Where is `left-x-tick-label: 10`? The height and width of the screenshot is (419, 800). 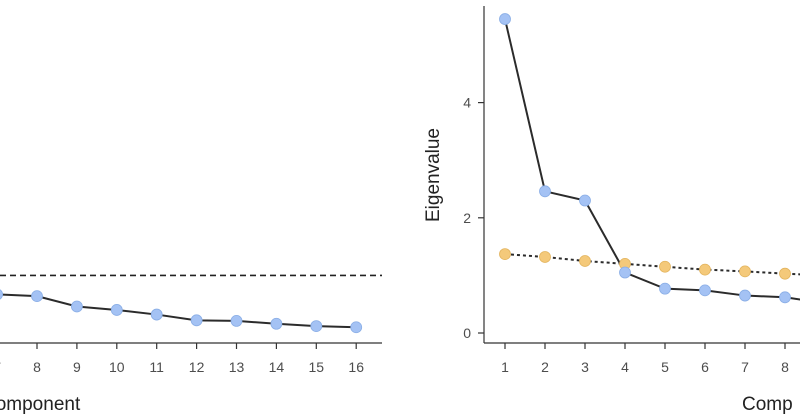 left-x-tick-label: 10 is located at coordinates (117, 367).